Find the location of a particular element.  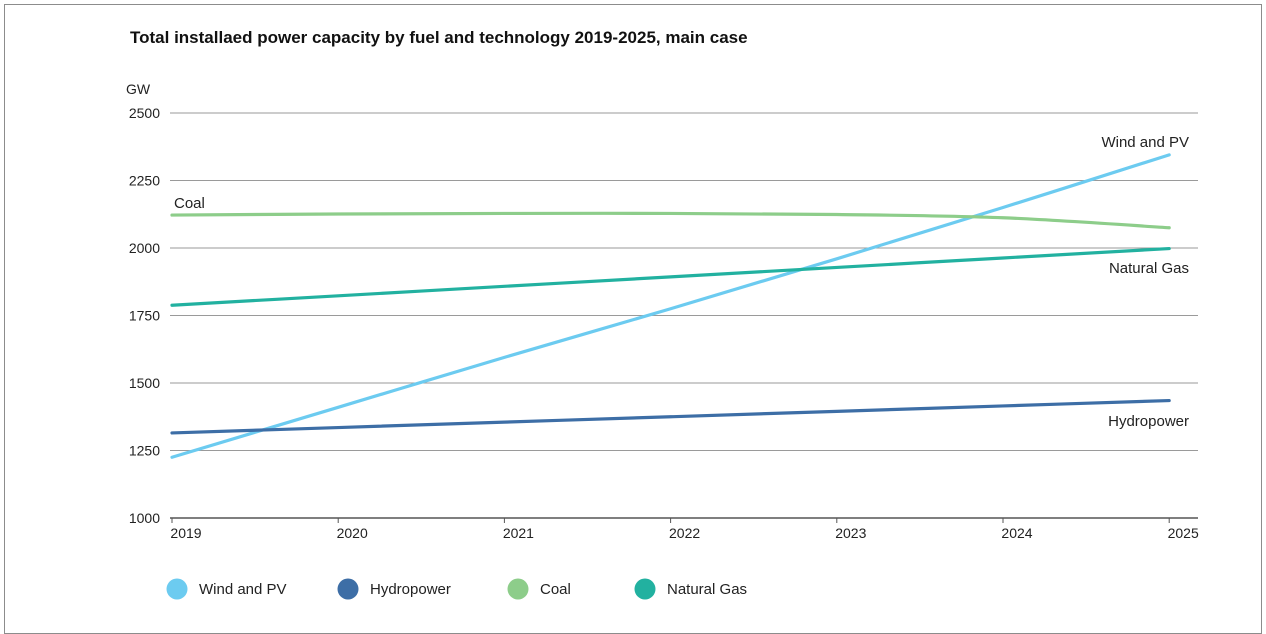

x-tick-labels: 2019 2020 2021 2022 2023 2024 2025 is located at coordinates (684, 529).